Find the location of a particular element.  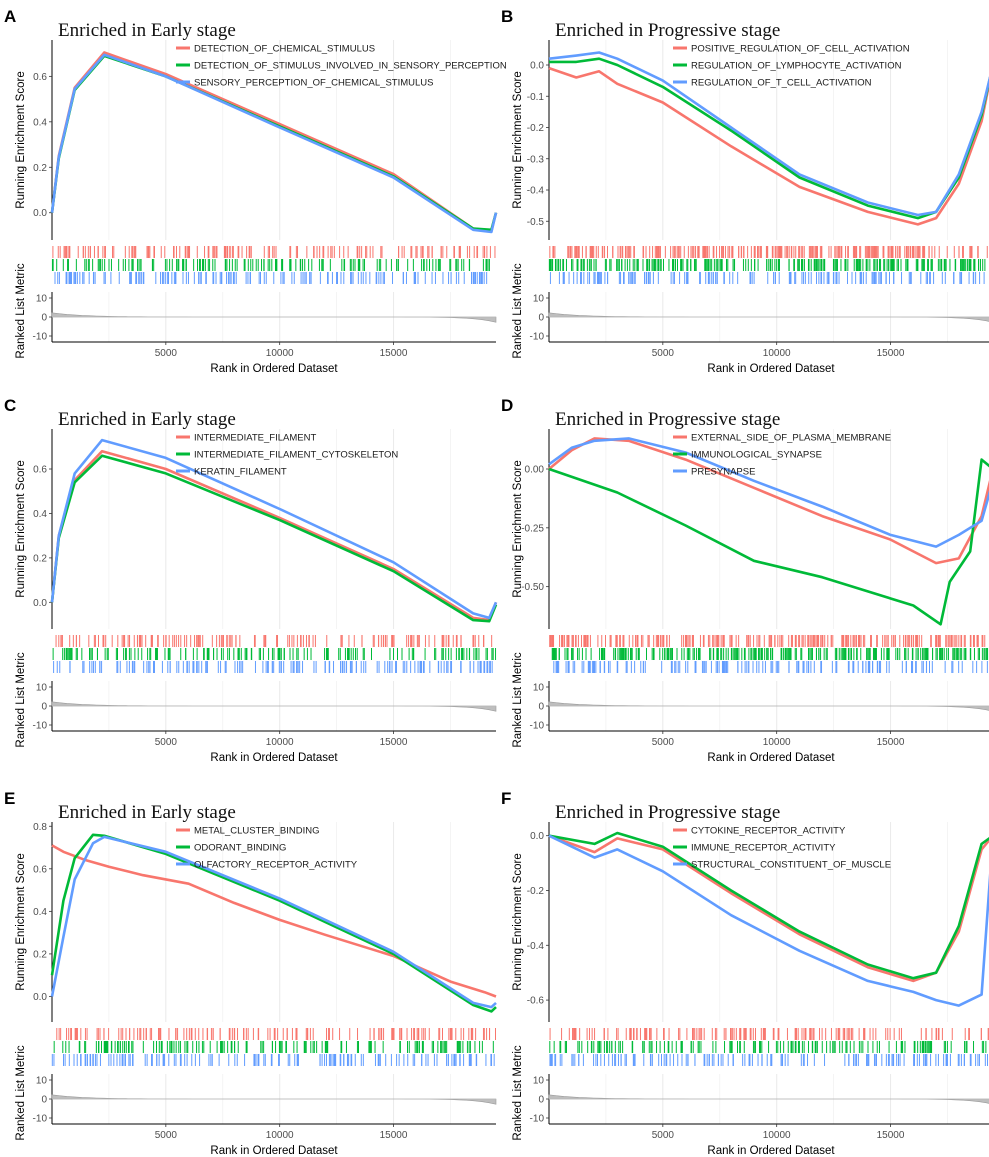

legend-label-3: OLFACTORY_RECEPTOR_ACTIVITY is located at coordinates (276, 865).